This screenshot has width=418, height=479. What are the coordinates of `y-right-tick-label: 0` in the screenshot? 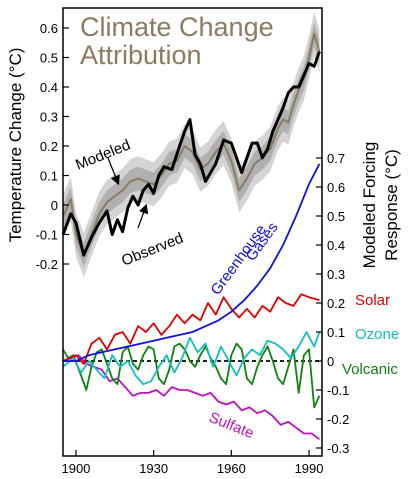 It's located at (330, 361).